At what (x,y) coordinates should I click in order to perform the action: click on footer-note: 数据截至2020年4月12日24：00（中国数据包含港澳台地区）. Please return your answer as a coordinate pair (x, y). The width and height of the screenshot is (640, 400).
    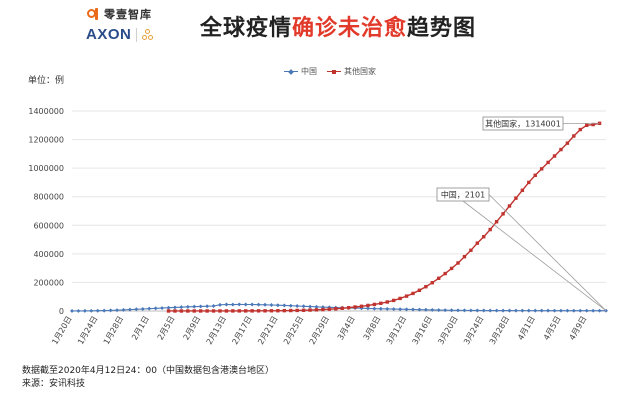
    Looking at the image, I should click on (148, 371).